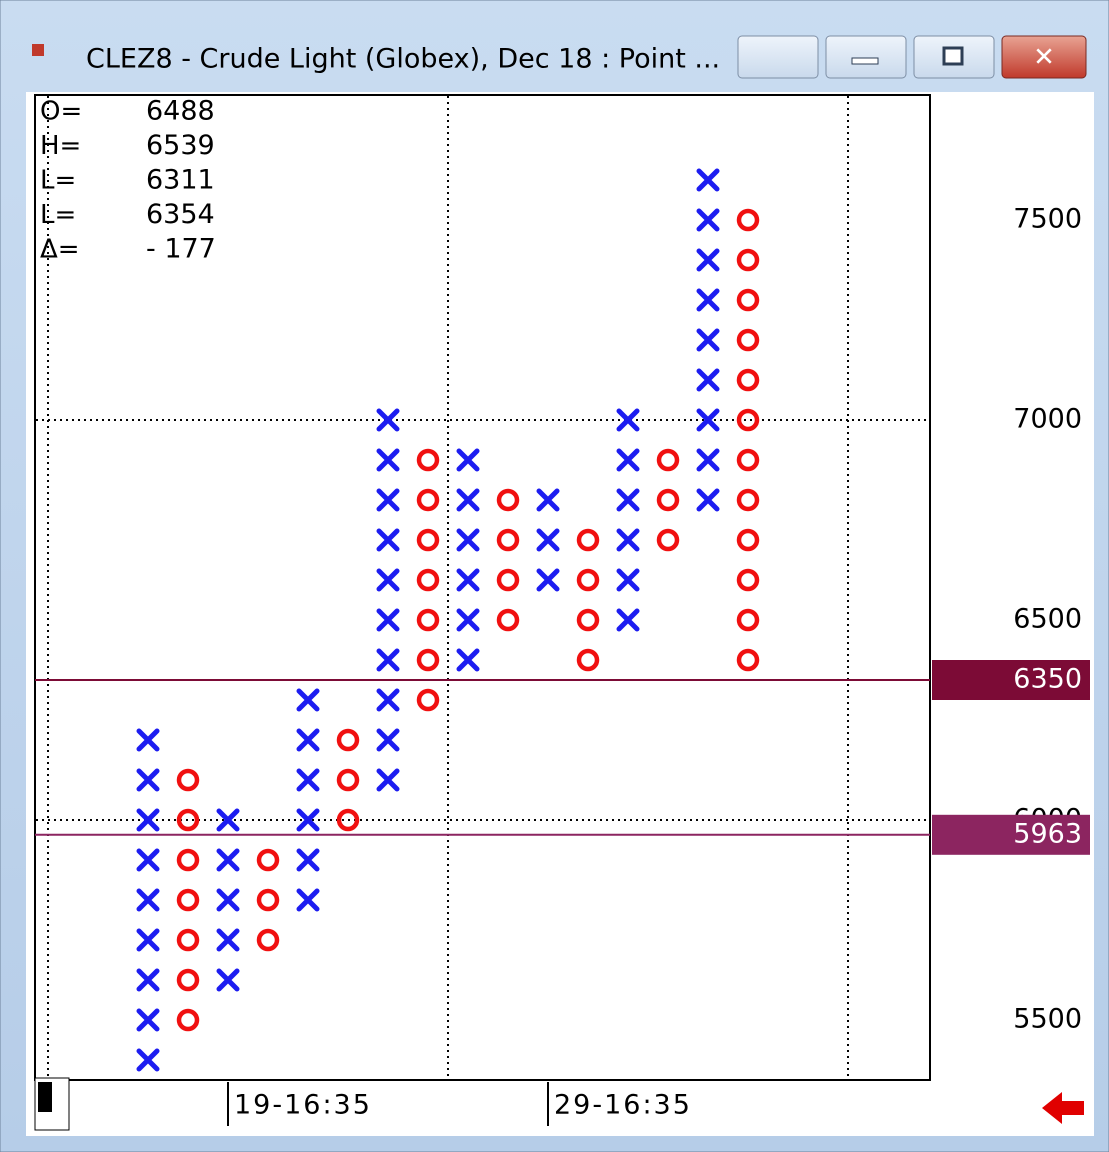  I want to click on close-button, so click(1044, 57).